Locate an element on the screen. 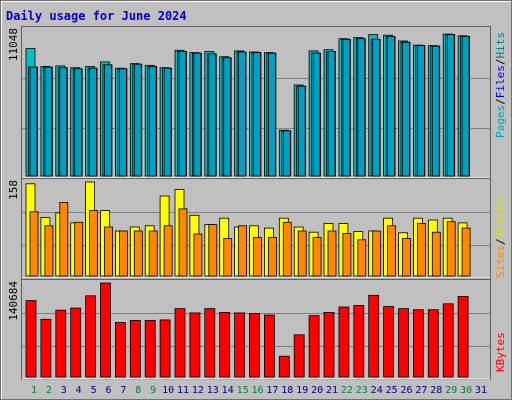 Image resolution: width=512 pixels, height=405 pixels. day-label: 22 is located at coordinates (347, 390).